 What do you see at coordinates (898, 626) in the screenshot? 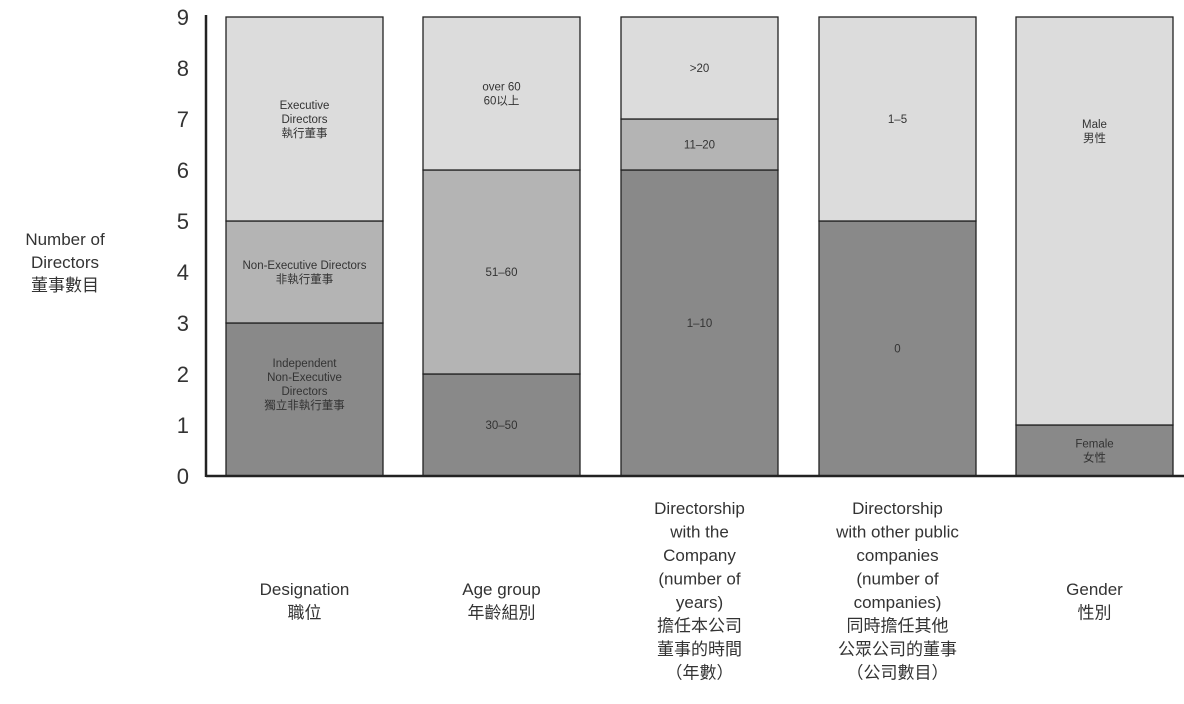
I see `category-label: 同時擔任其他` at bounding box center [898, 626].